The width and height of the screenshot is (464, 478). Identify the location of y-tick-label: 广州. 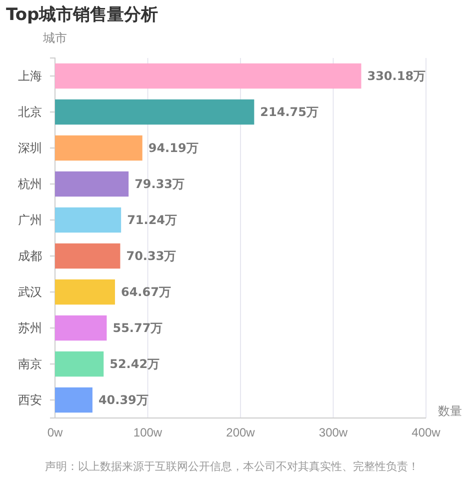
(30, 219).